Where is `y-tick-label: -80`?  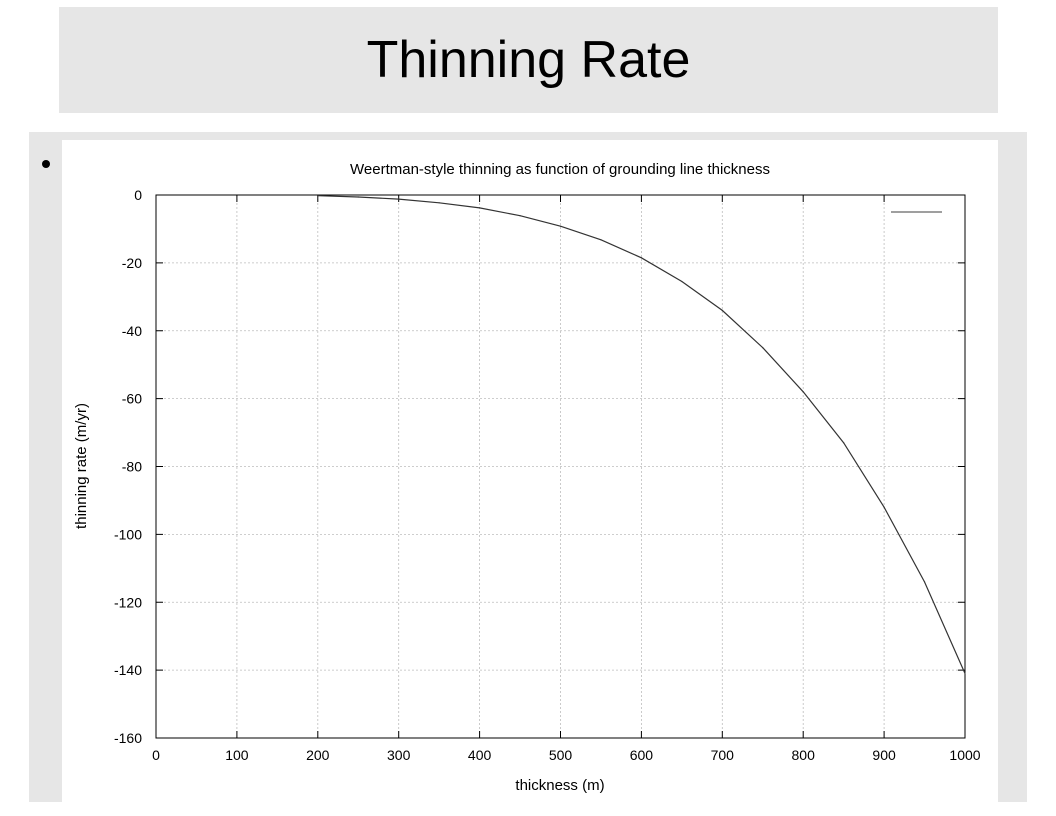
y-tick-label: -80 is located at coordinates (132, 467).